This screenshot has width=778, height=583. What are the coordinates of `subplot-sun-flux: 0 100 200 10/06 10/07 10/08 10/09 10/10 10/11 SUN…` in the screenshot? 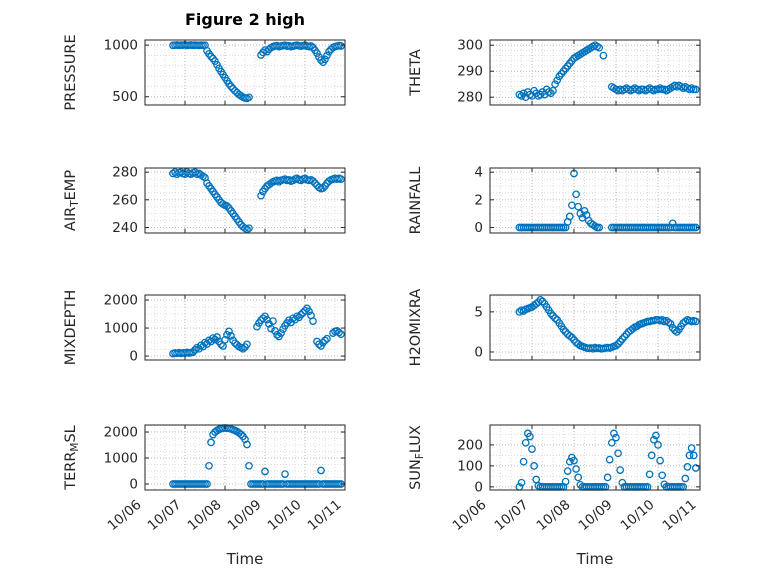 It's located at (555, 492).